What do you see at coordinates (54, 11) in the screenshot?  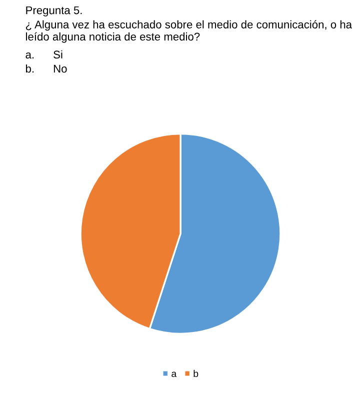 I see `chart-title: Pregunta 5.` at bounding box center [54, 11].